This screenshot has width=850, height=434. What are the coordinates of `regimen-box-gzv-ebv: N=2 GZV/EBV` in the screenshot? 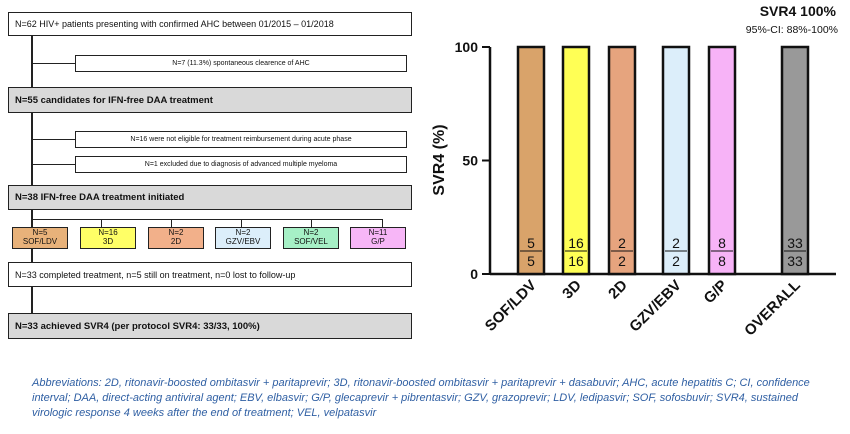 It's located at (243, 238).